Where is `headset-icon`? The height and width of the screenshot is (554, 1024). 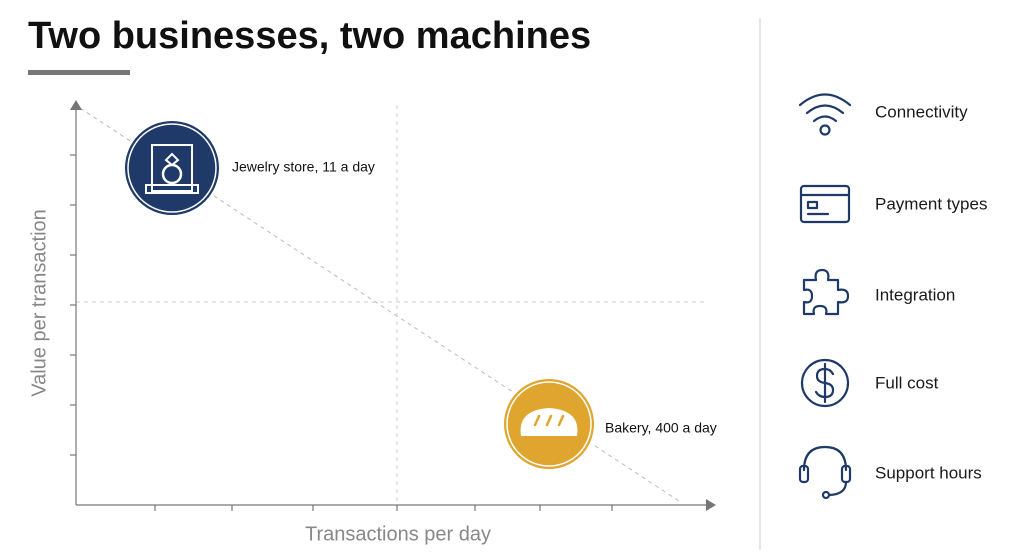
headset-icon is located at coordinates (825, 472).